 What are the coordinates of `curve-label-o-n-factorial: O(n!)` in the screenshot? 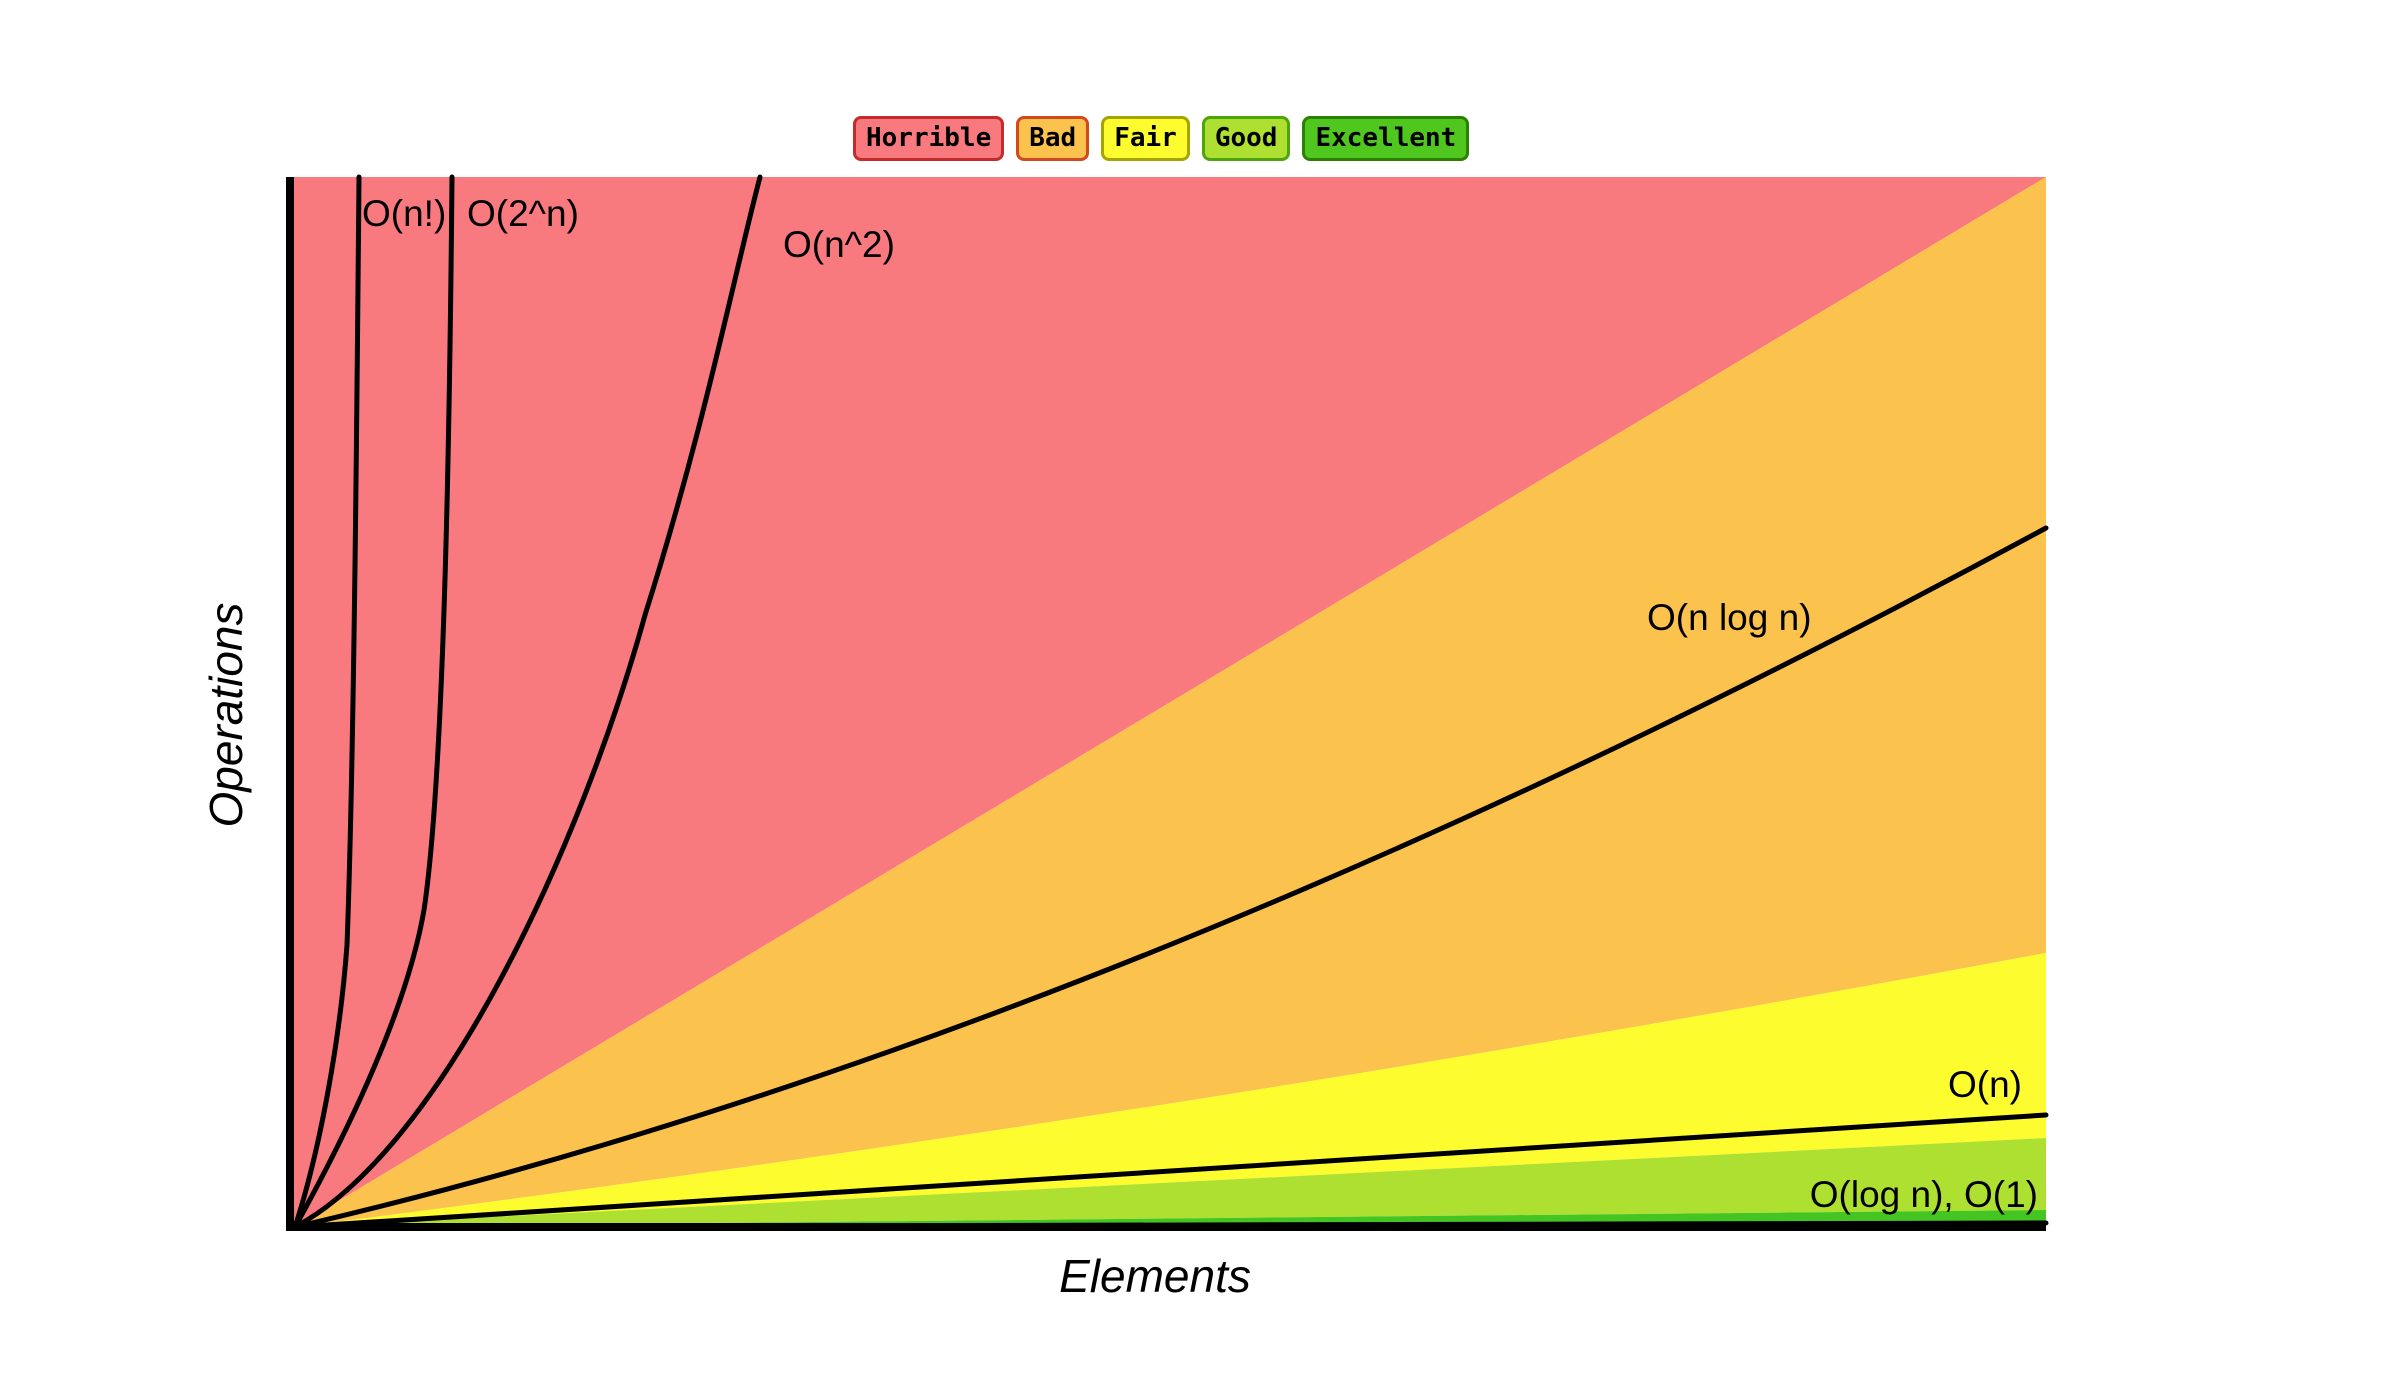 It's located at (404, 213).